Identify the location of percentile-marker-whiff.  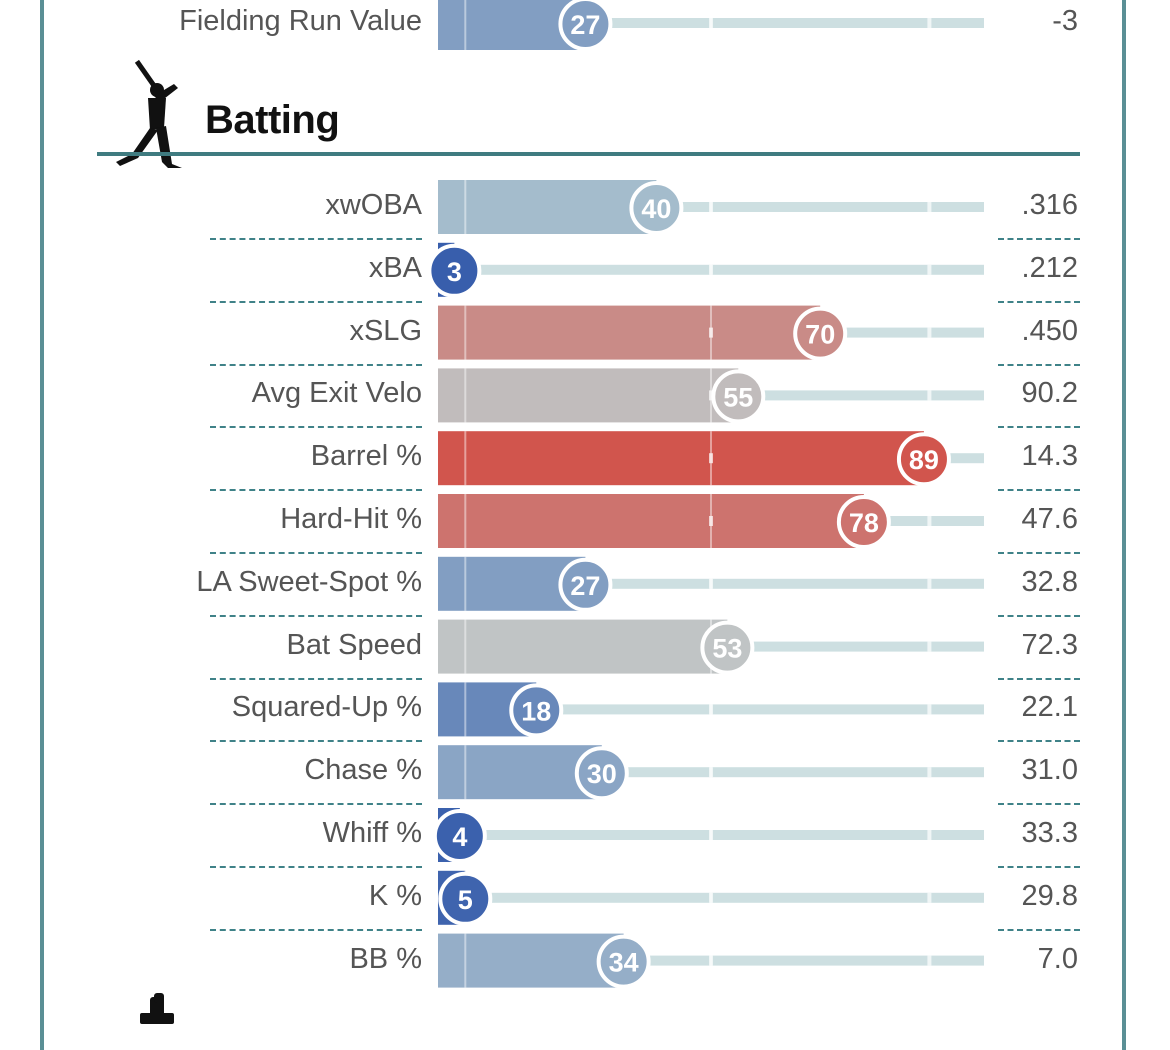
(459, 836).